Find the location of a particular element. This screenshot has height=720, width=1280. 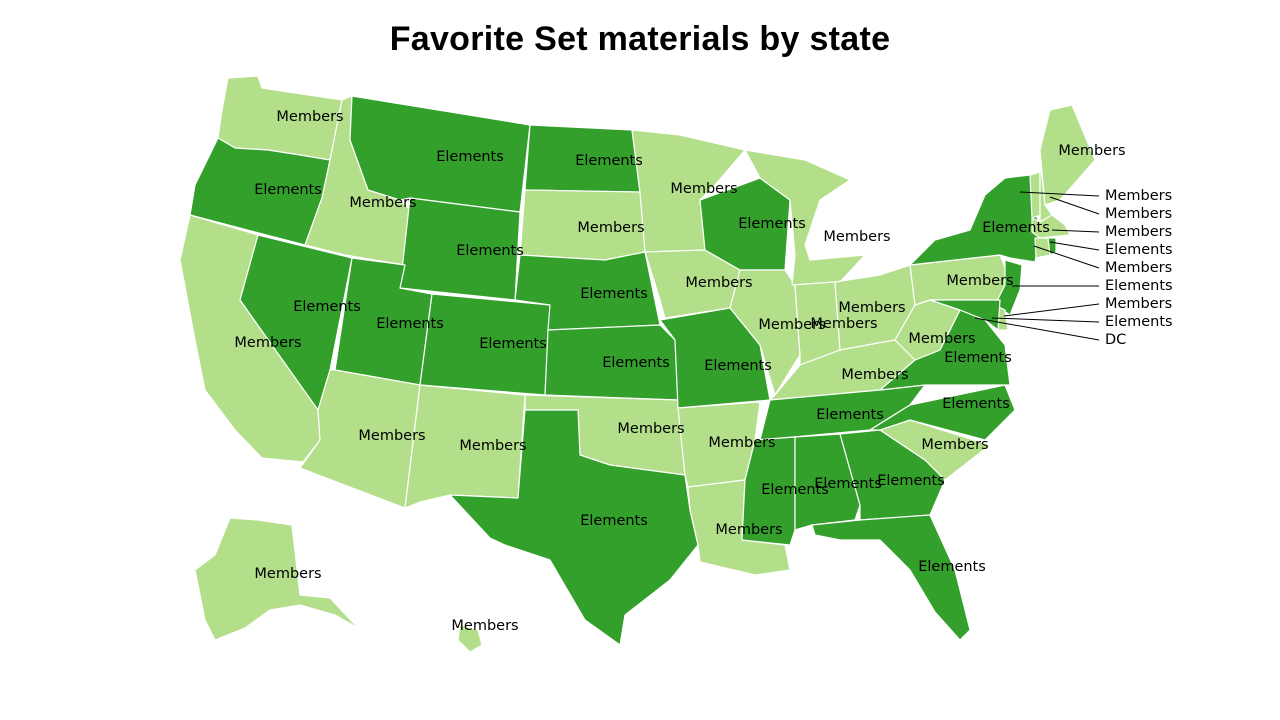

state-label-TN: Elements is located at coordinates (850, 415).